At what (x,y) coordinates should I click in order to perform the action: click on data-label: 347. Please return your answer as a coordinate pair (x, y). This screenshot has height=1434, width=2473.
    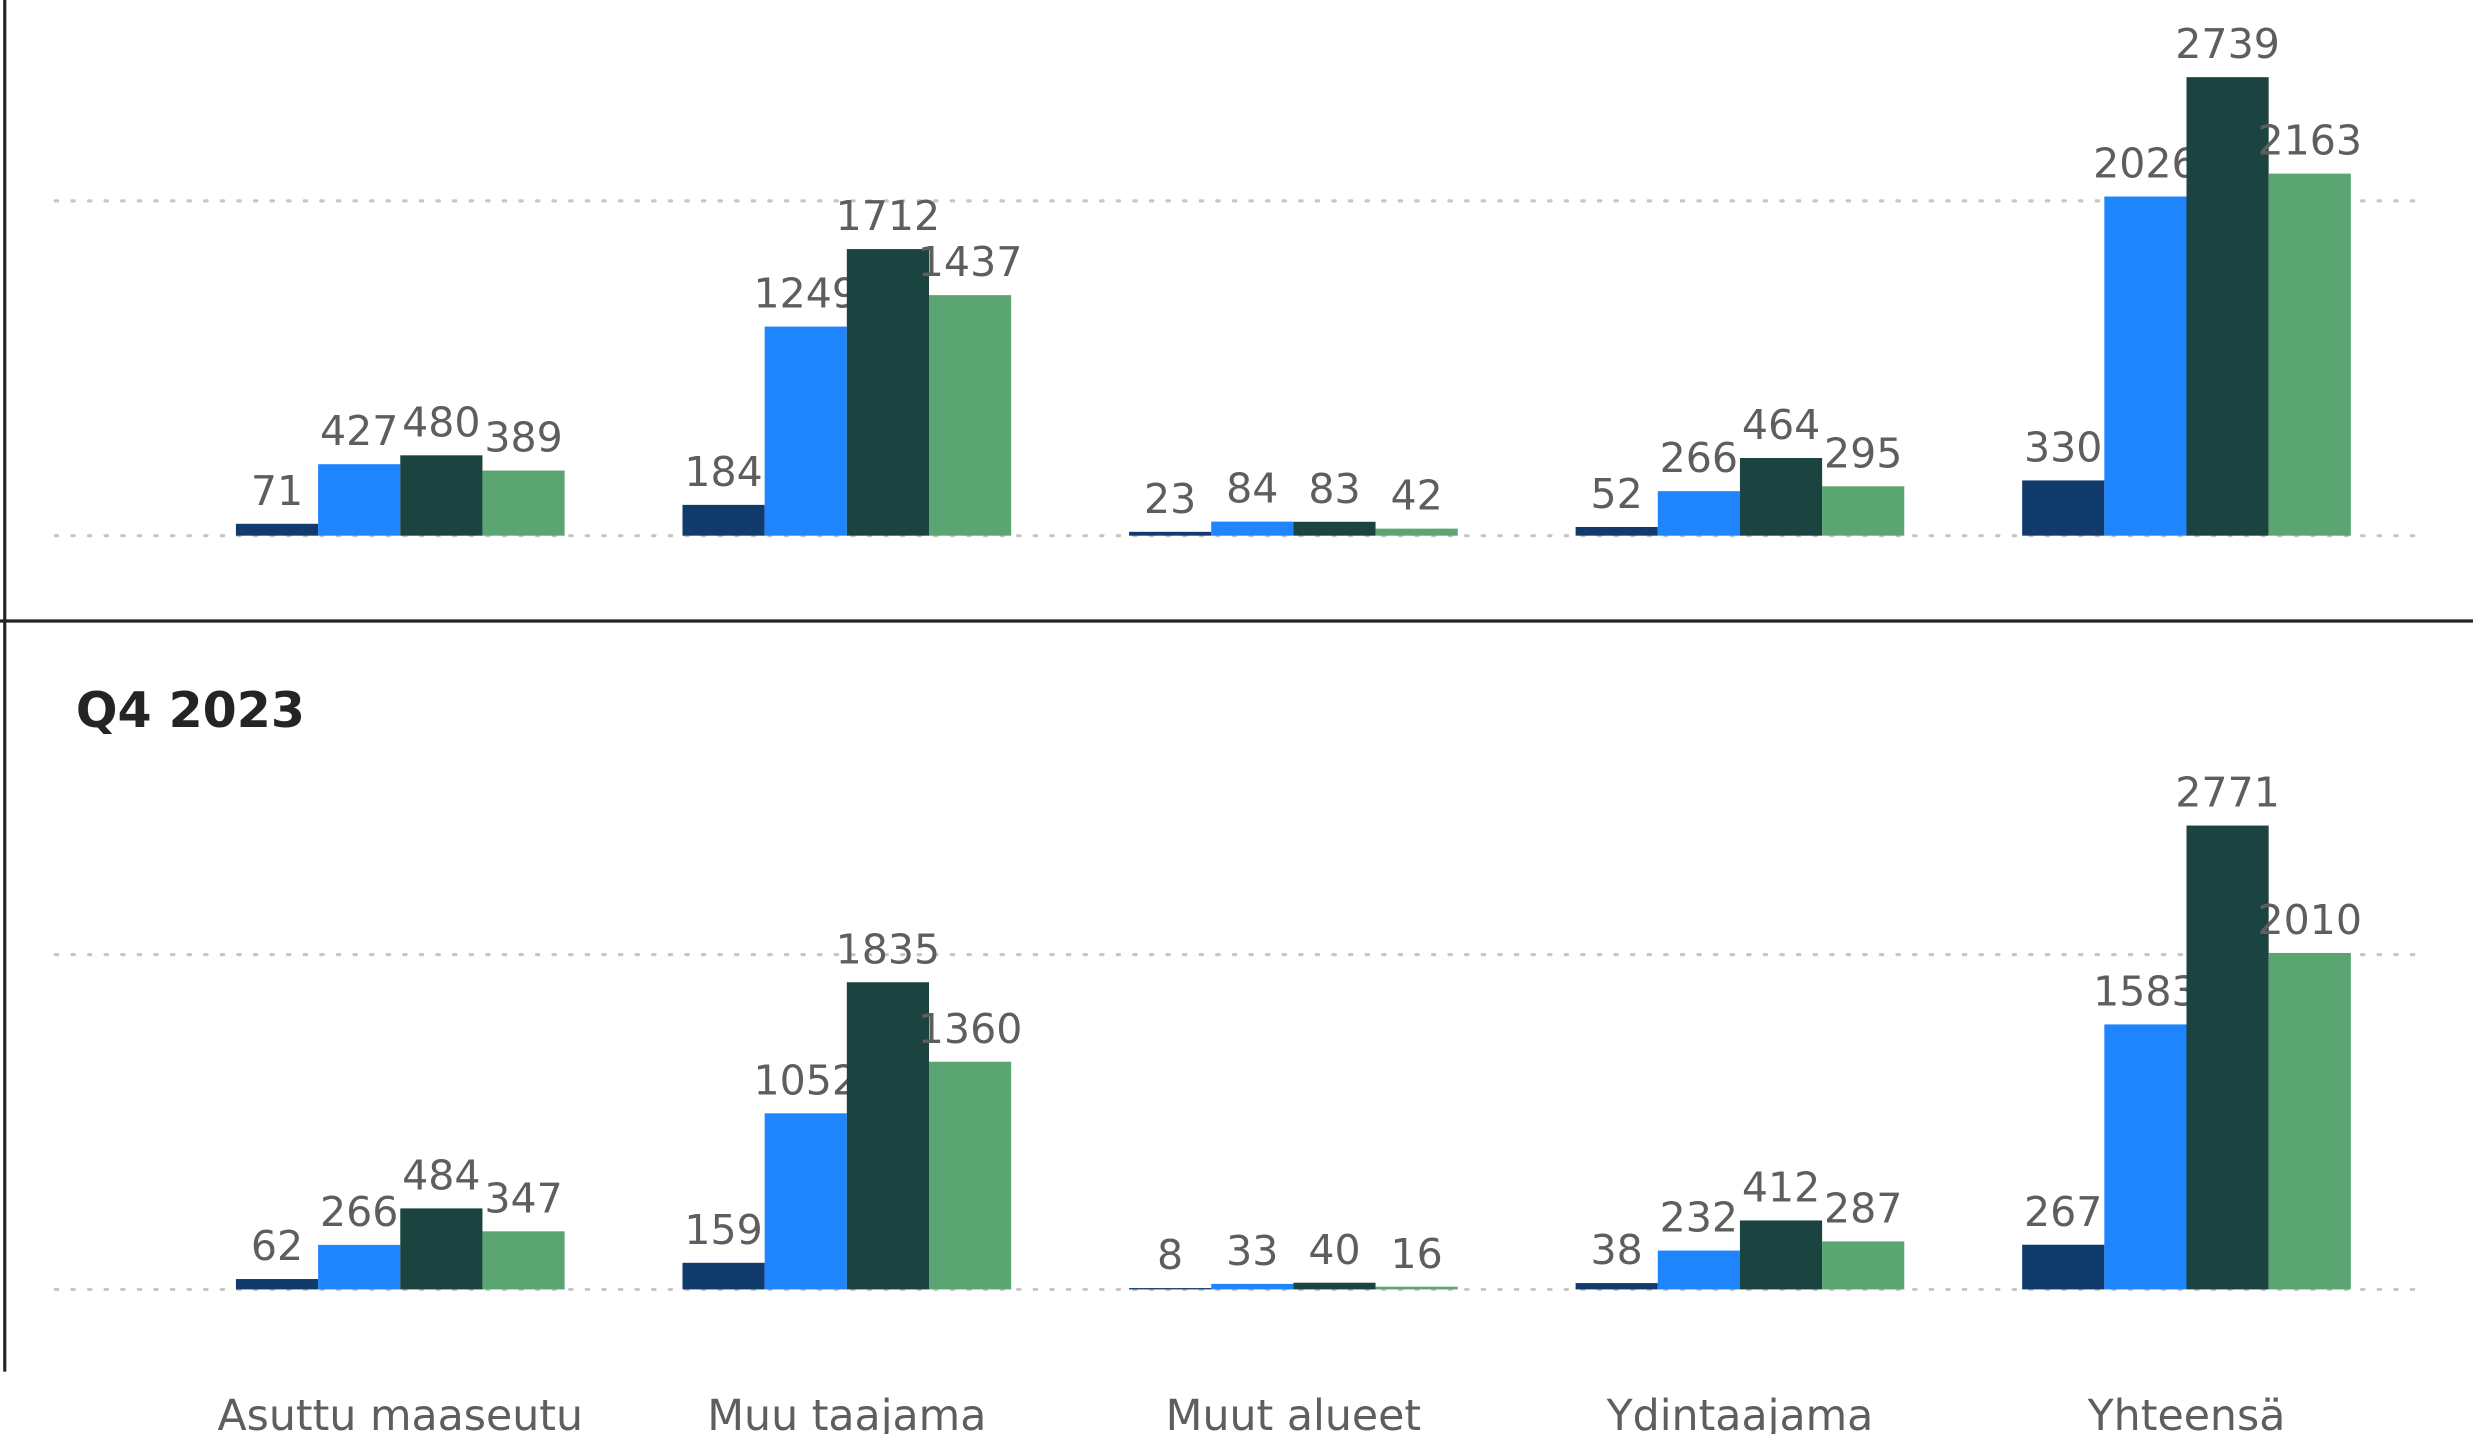
    Looking at the image, I should click on (523, 1198).